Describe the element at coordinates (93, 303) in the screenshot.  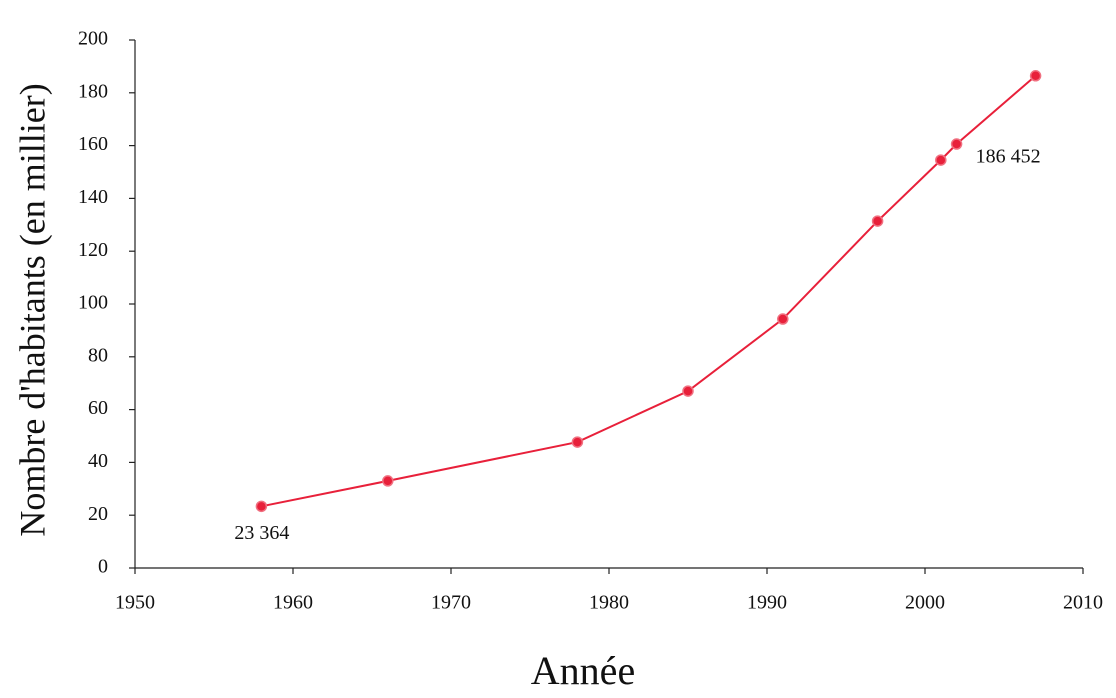
I see `y-tick-label: 100` at that location.